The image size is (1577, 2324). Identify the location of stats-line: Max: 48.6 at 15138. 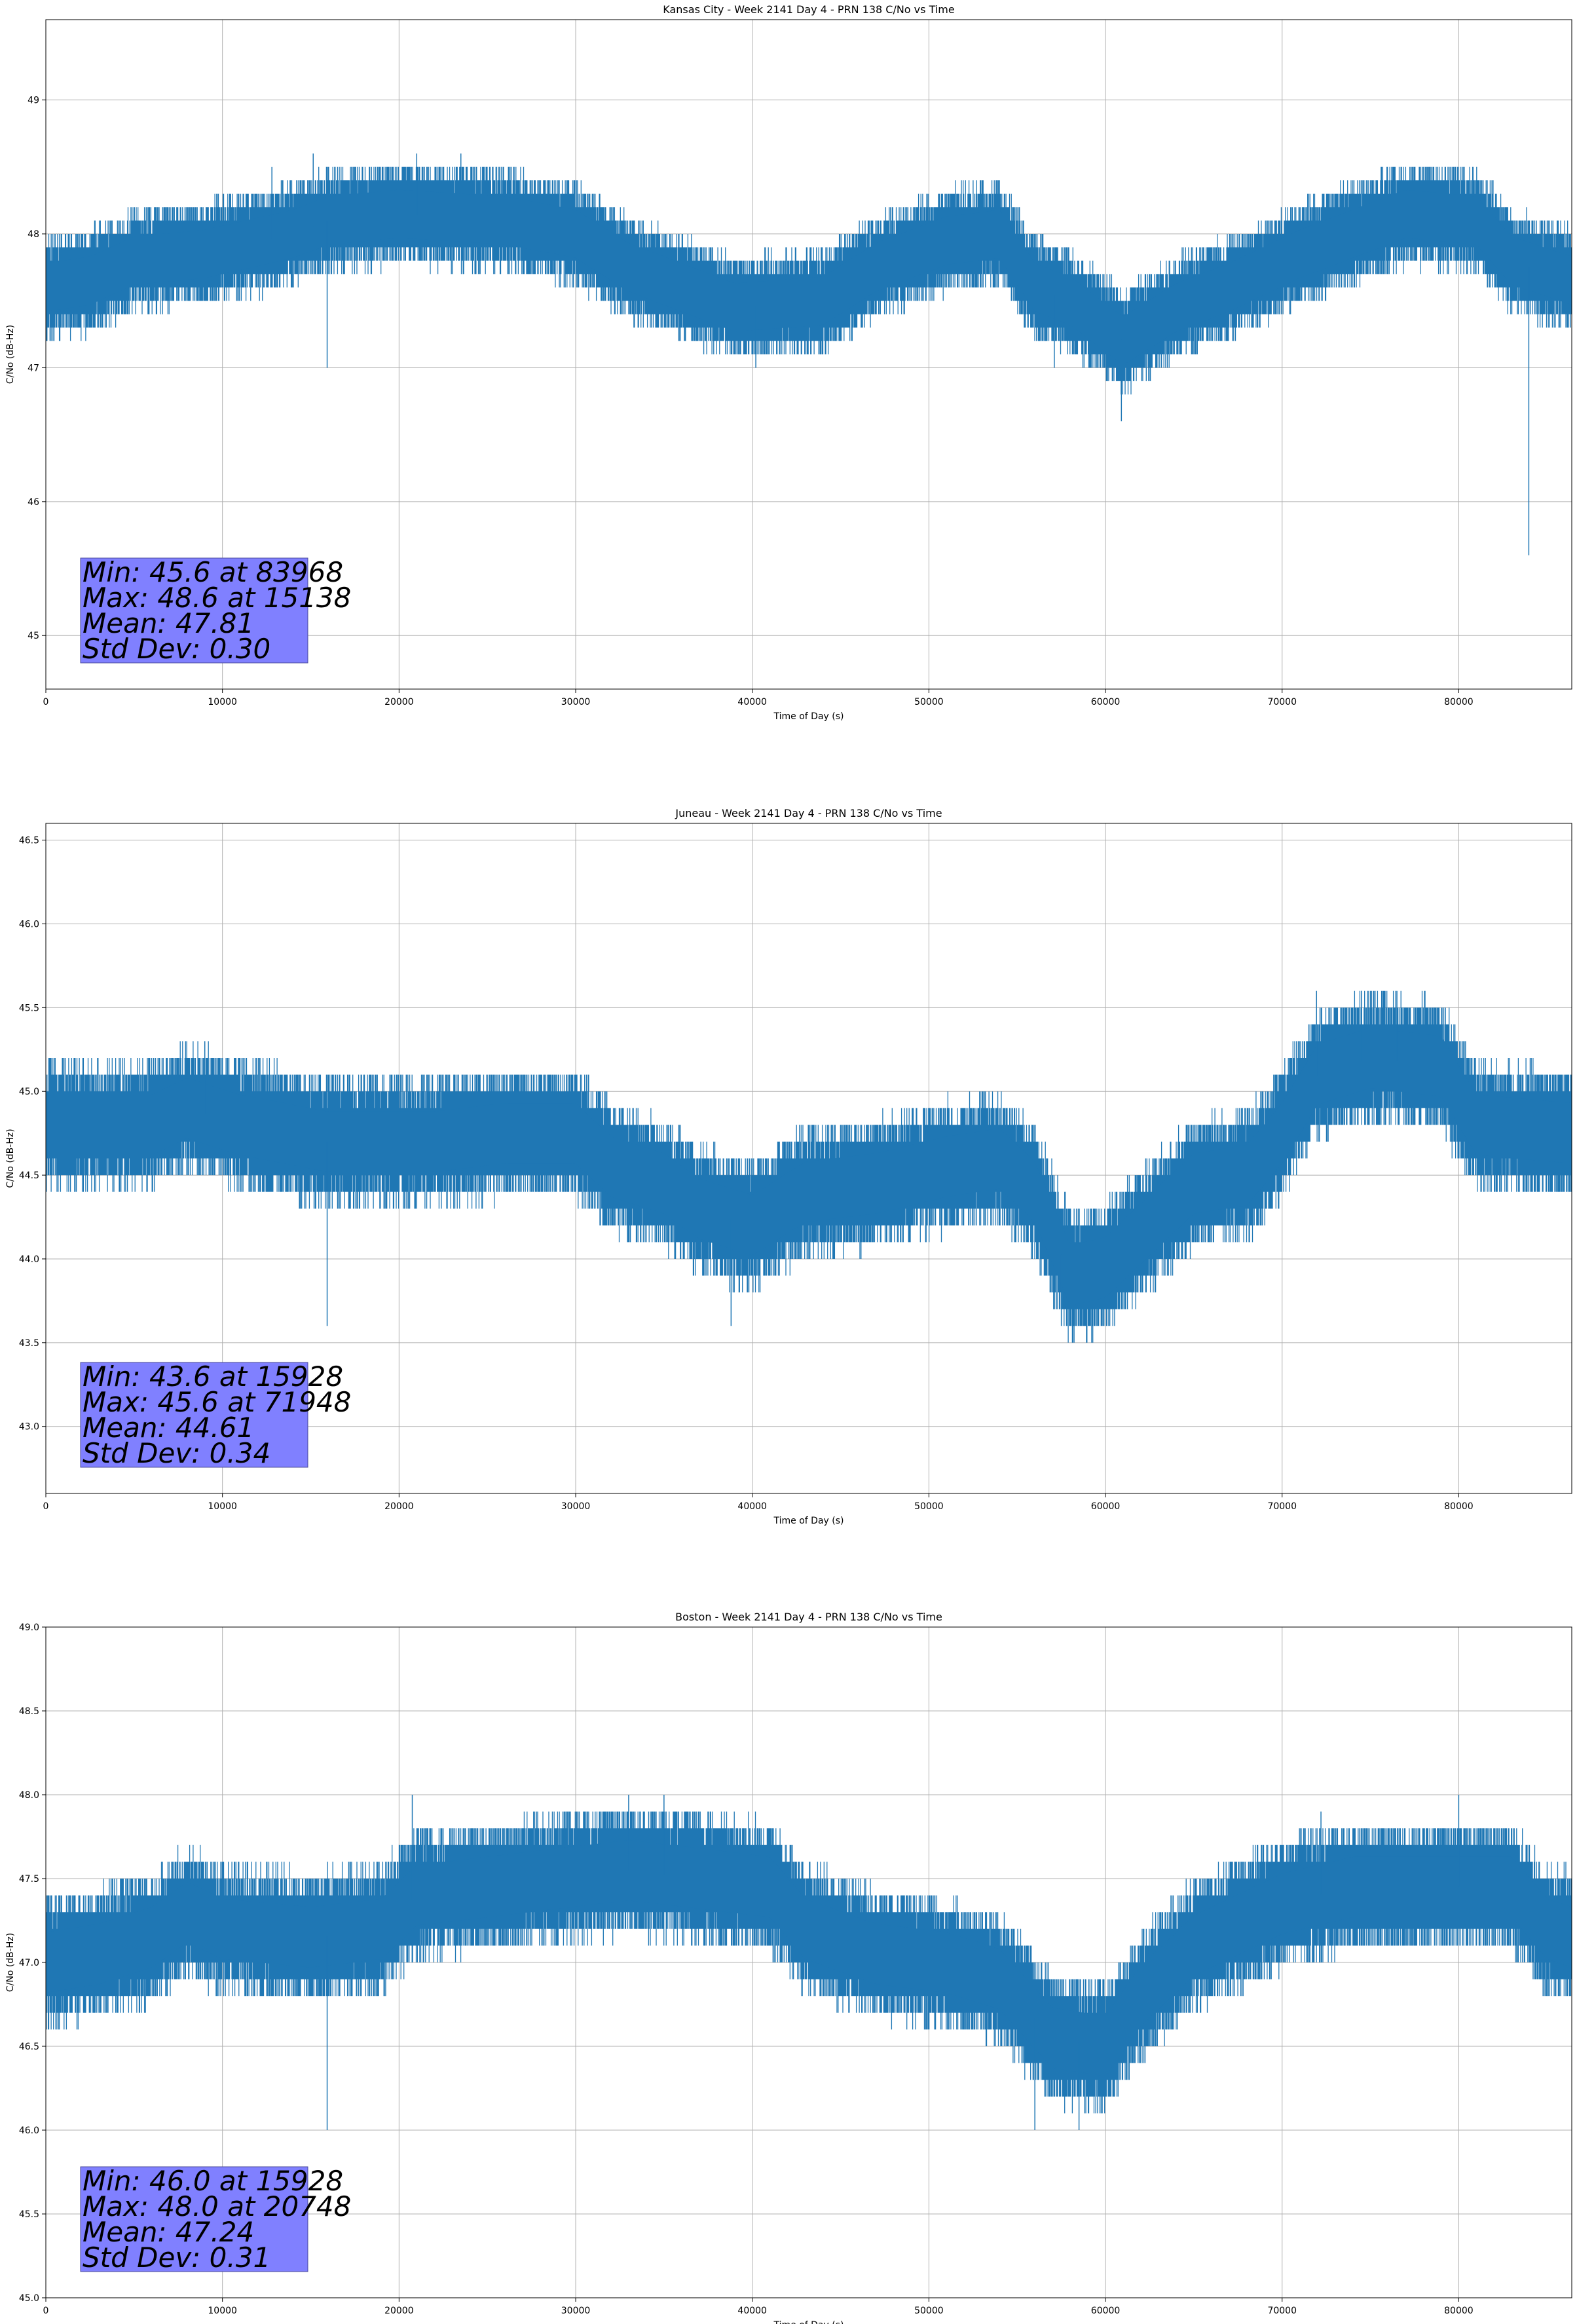
(217, 598).